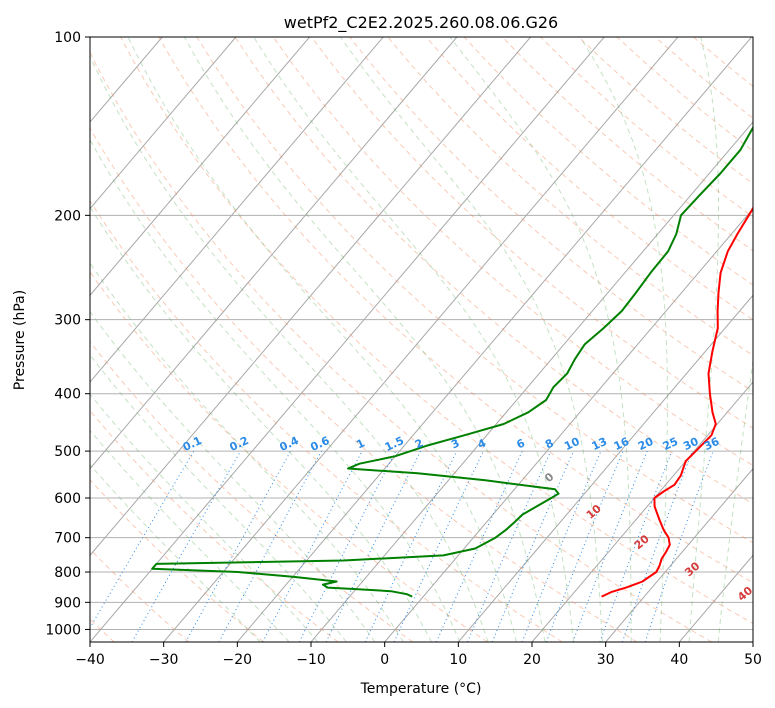  I want to click on x-tick-label: 0, so click(384, 660).